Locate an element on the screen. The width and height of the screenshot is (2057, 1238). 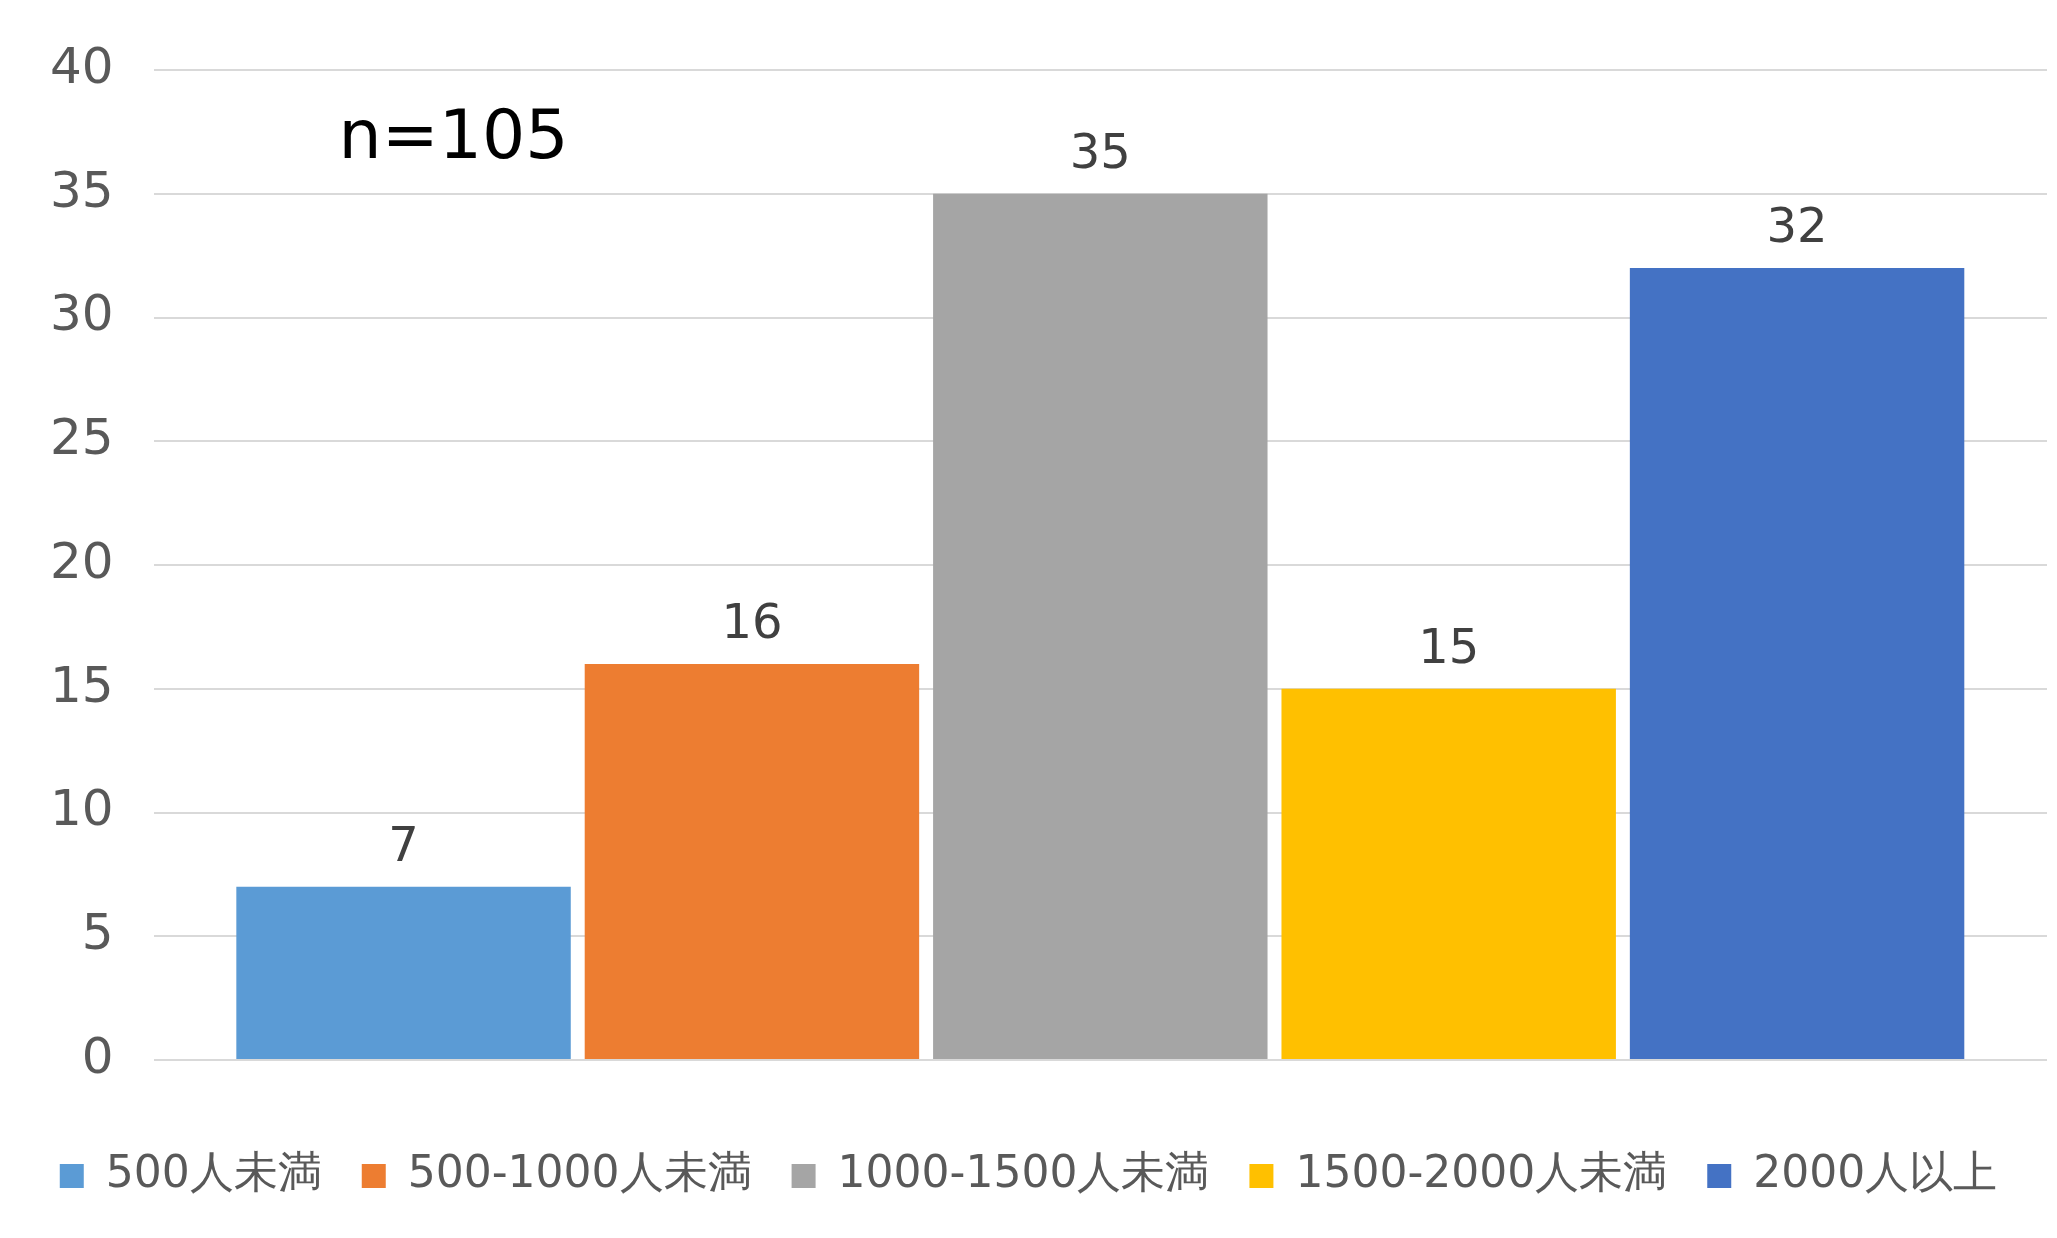
y-tick-label: 30 is located at coordinates (82, 313).